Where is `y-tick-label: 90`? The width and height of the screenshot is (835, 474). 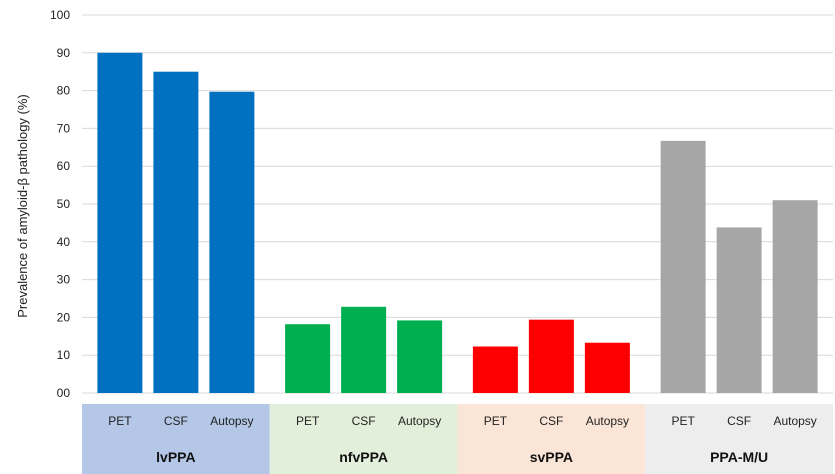 y-tick-label: 90 is located at coordinates (64, 53).